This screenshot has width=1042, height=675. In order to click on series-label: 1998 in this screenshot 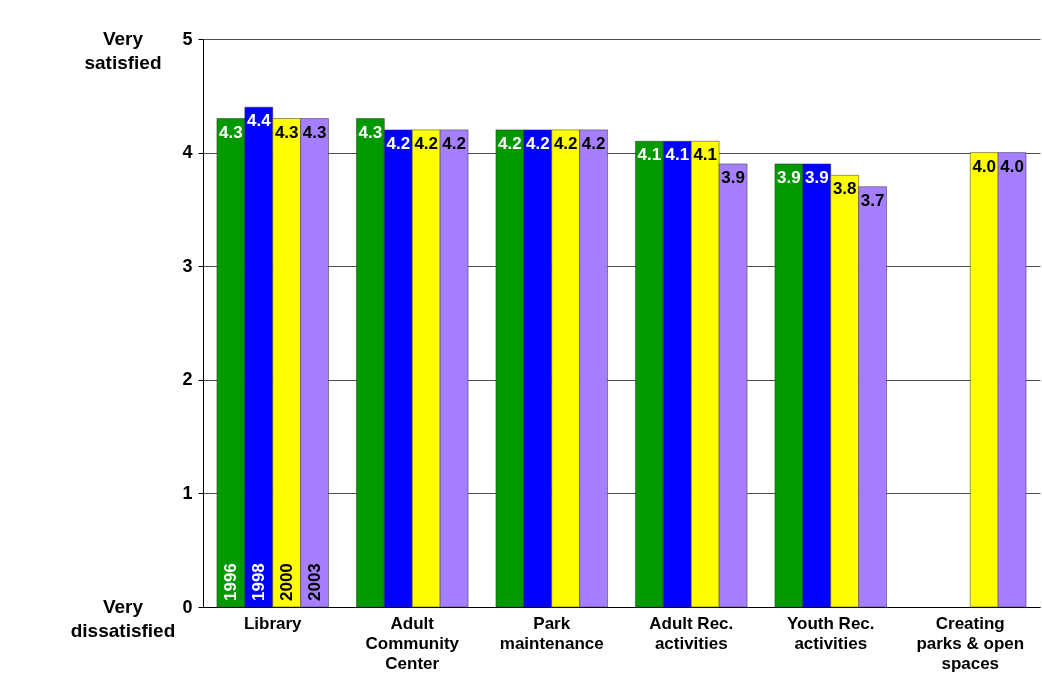, I will do `click(258, 582)`.